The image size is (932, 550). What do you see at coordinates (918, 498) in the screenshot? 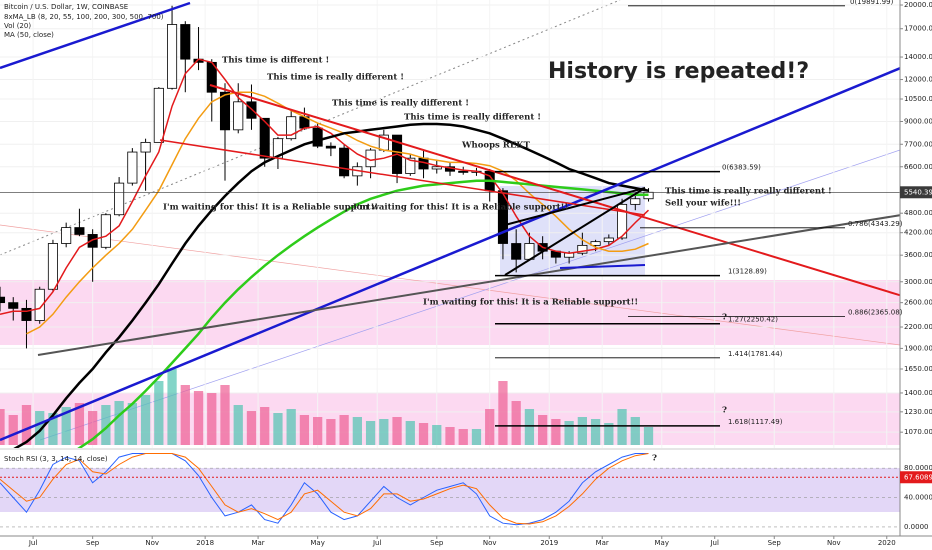
I see `y-tick-label: 40.0000` at bounding box center [918, 498].